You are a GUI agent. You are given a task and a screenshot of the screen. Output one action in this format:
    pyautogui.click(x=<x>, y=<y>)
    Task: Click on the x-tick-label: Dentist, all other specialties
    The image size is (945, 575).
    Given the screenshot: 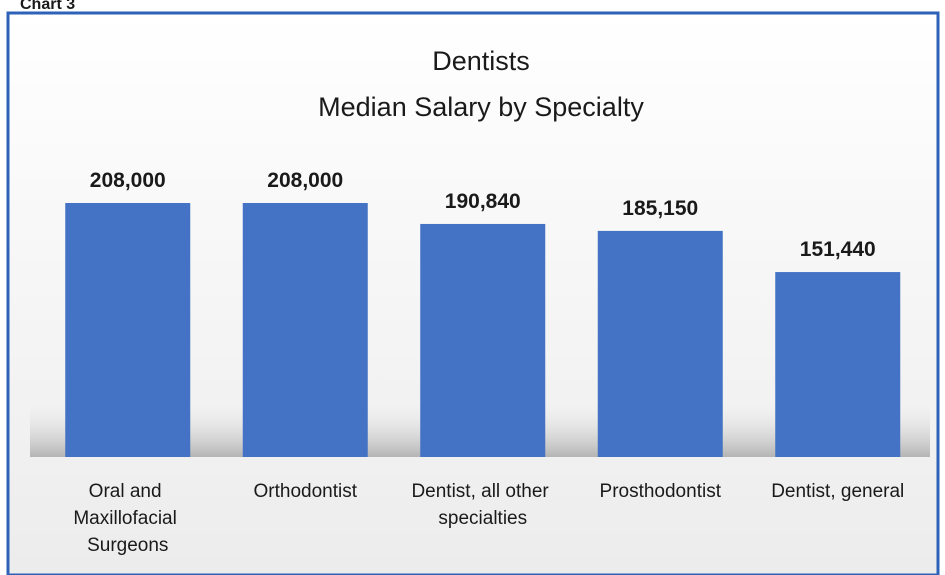 What is the action you would take?
    pyautogui.click(x=482, y=505)
    